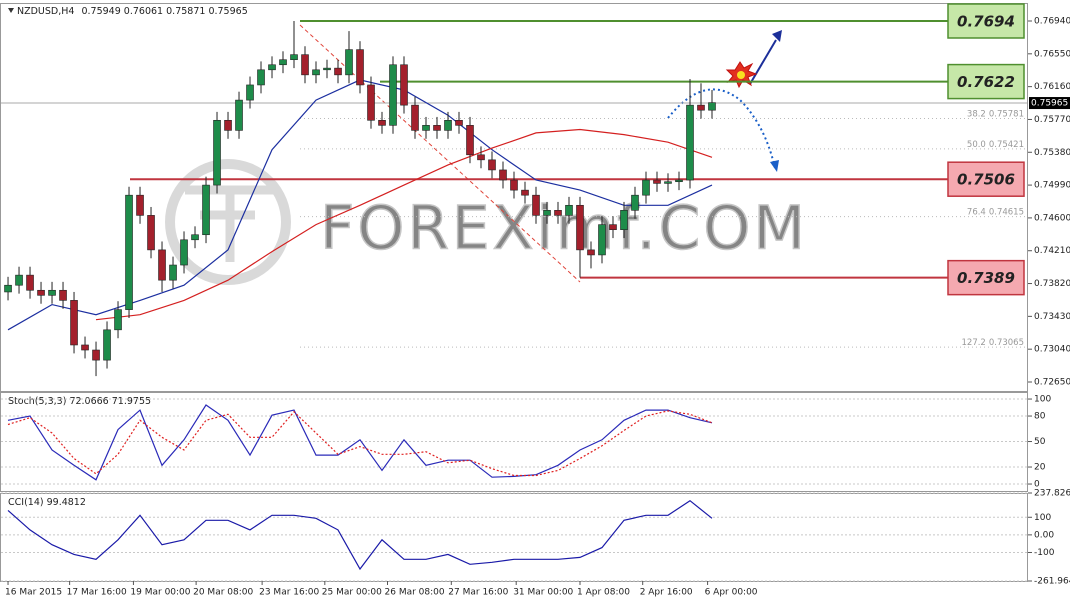  What do you see at coordinates (97, 593) in the screenshot?
I see `x-tick-label: 17 Mar 16:00` at bounding box center [97, 593].